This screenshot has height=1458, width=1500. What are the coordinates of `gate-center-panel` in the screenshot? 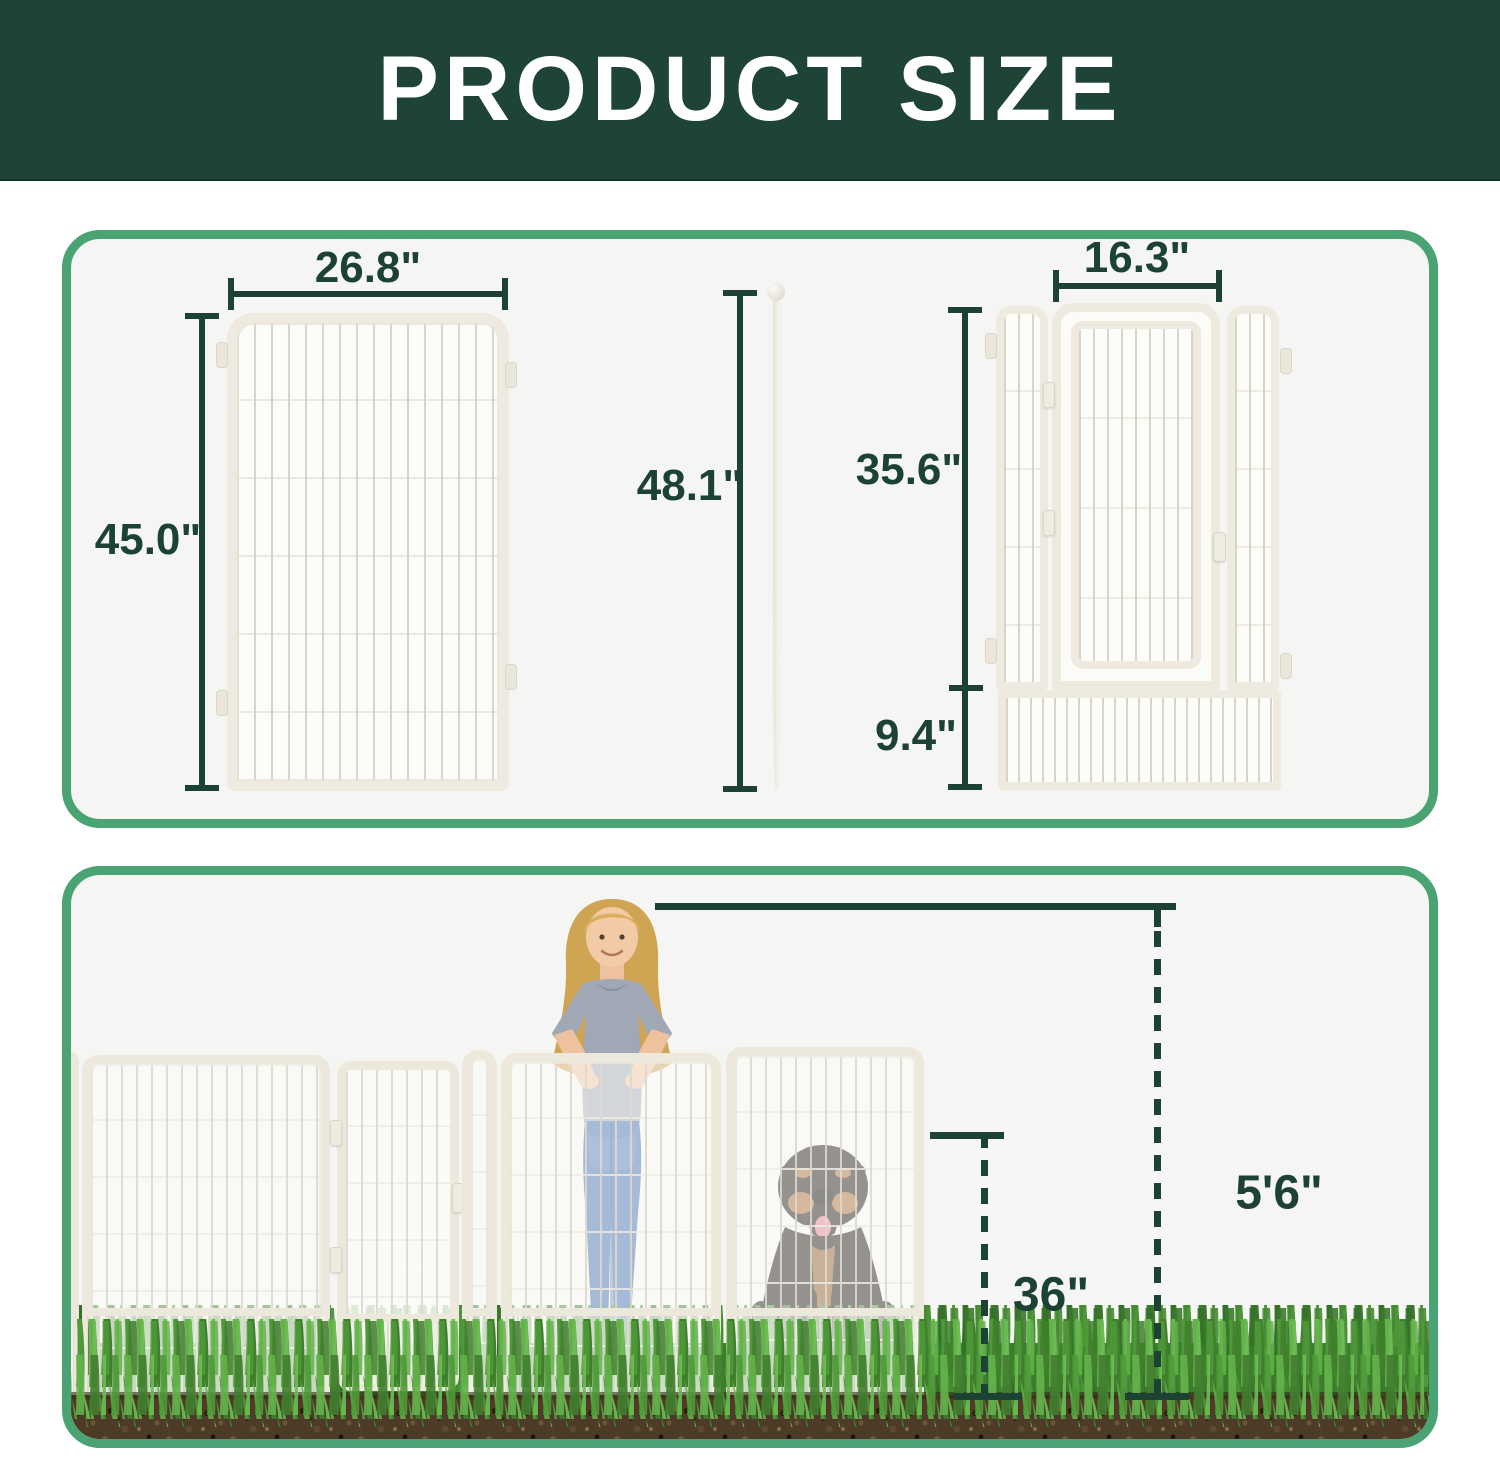 It's located at (1136, 496).